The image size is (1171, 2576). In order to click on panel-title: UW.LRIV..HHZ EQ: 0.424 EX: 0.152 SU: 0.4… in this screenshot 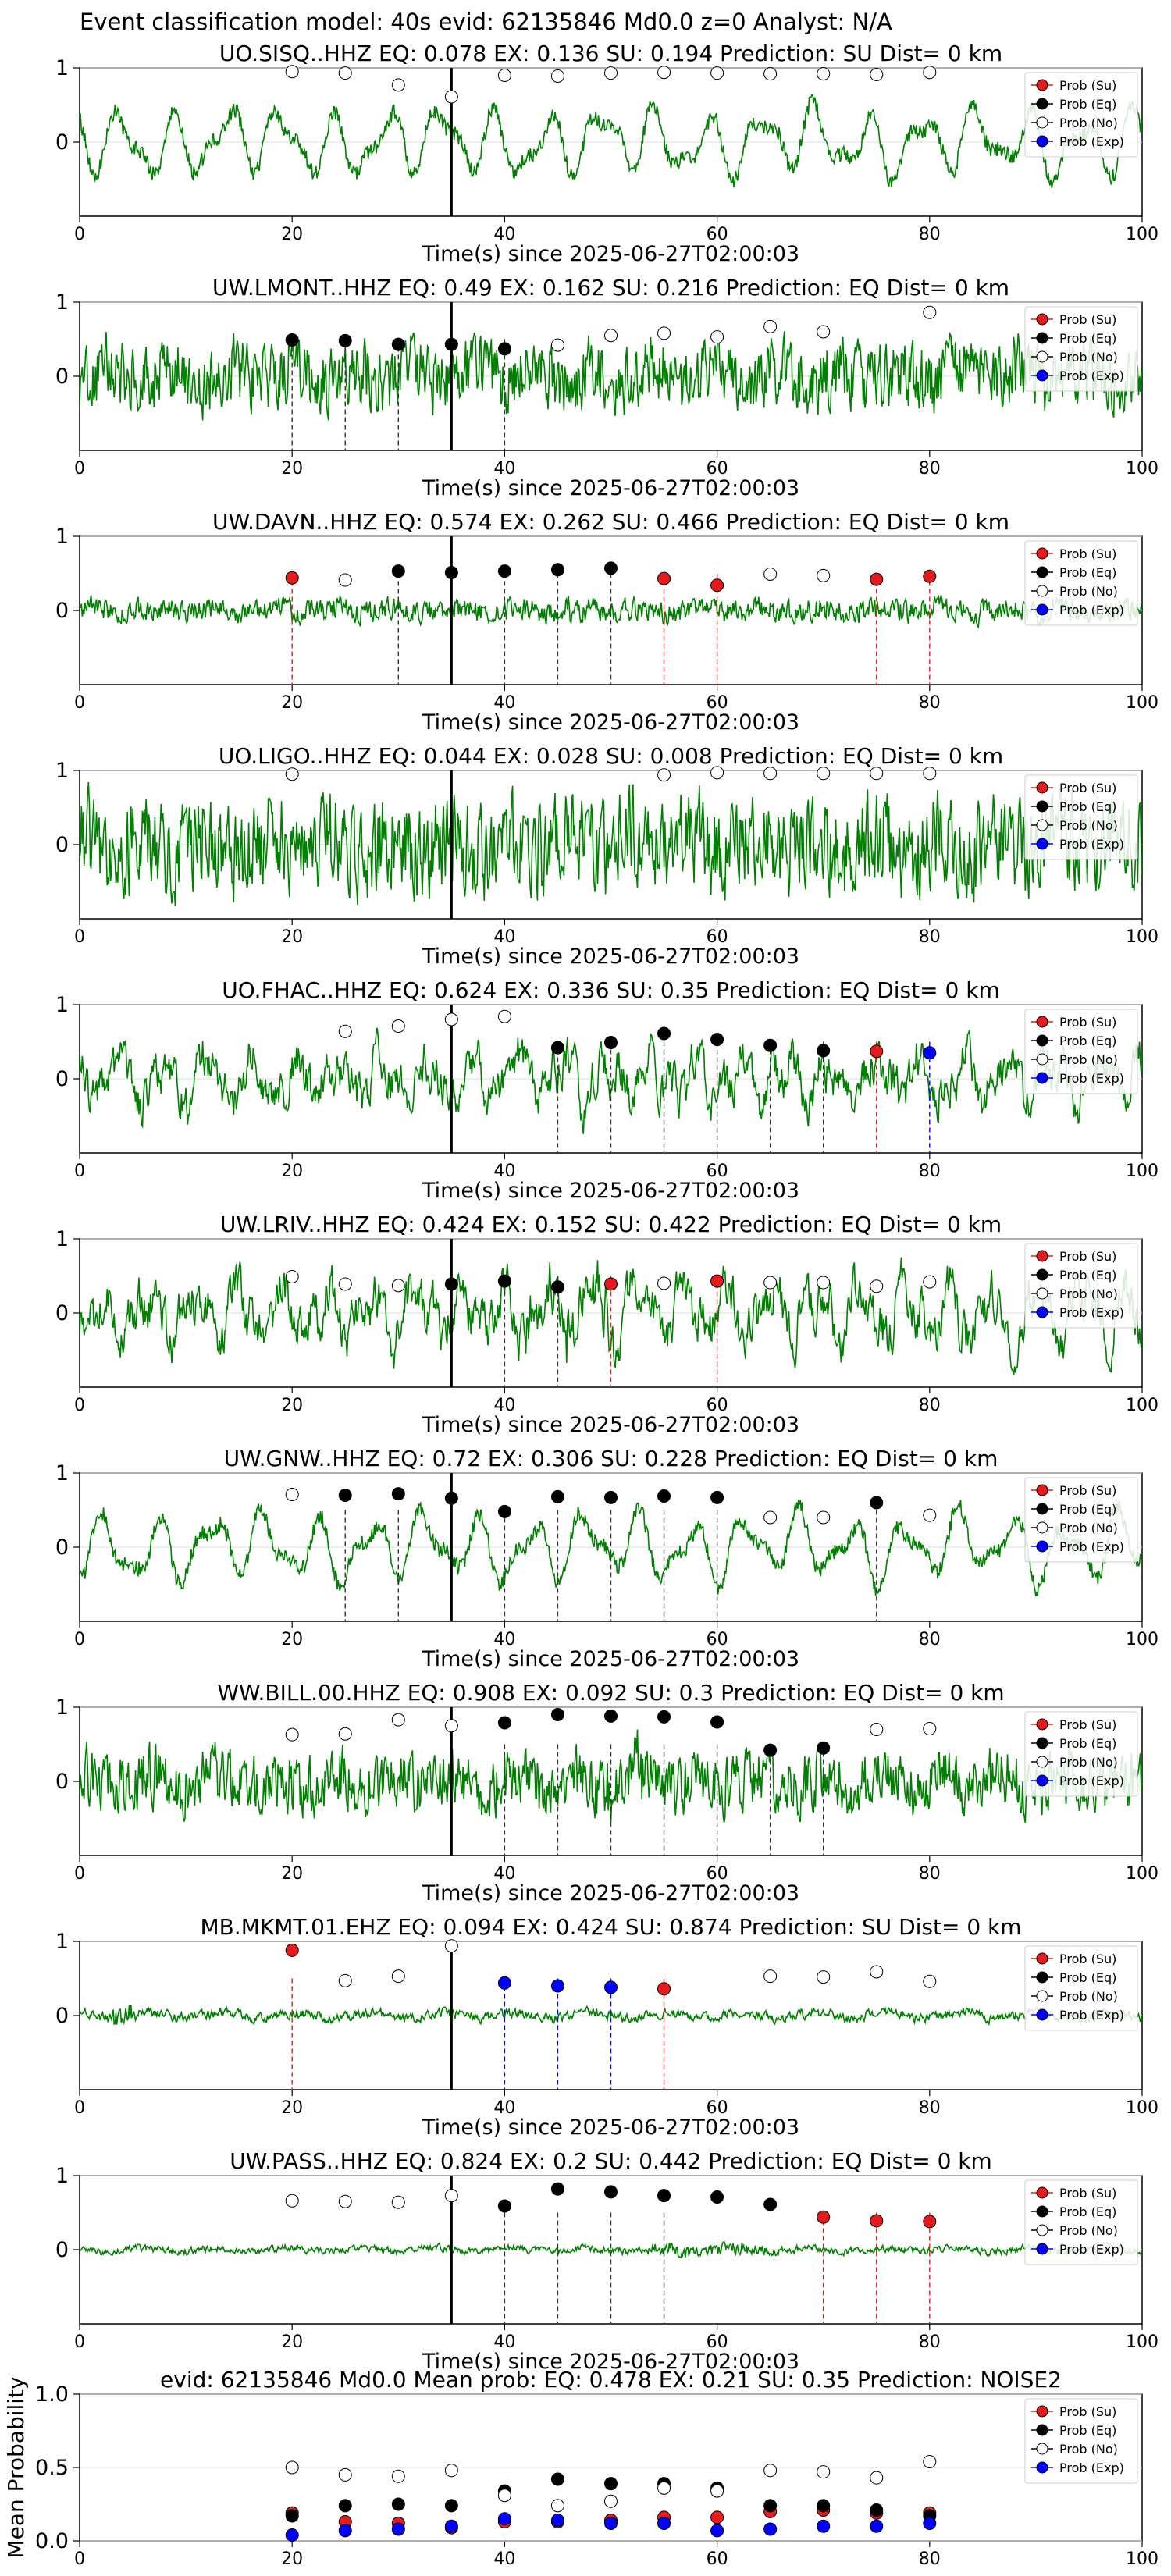, I will do `click(611, 1224)`.